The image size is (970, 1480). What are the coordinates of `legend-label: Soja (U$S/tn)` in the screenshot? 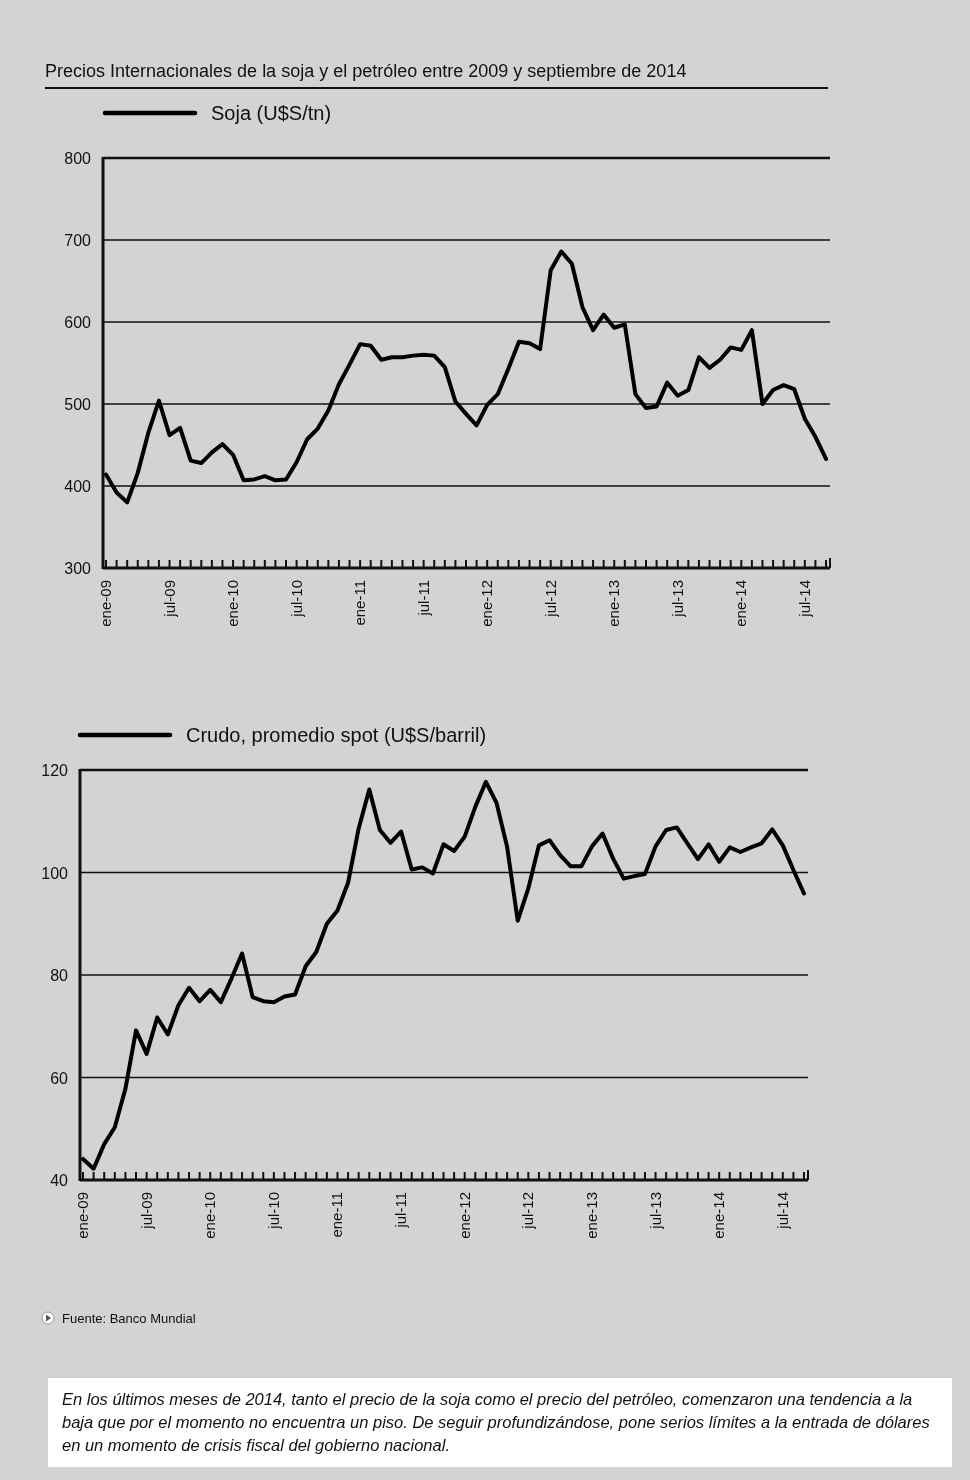 It's located at (271, 113).